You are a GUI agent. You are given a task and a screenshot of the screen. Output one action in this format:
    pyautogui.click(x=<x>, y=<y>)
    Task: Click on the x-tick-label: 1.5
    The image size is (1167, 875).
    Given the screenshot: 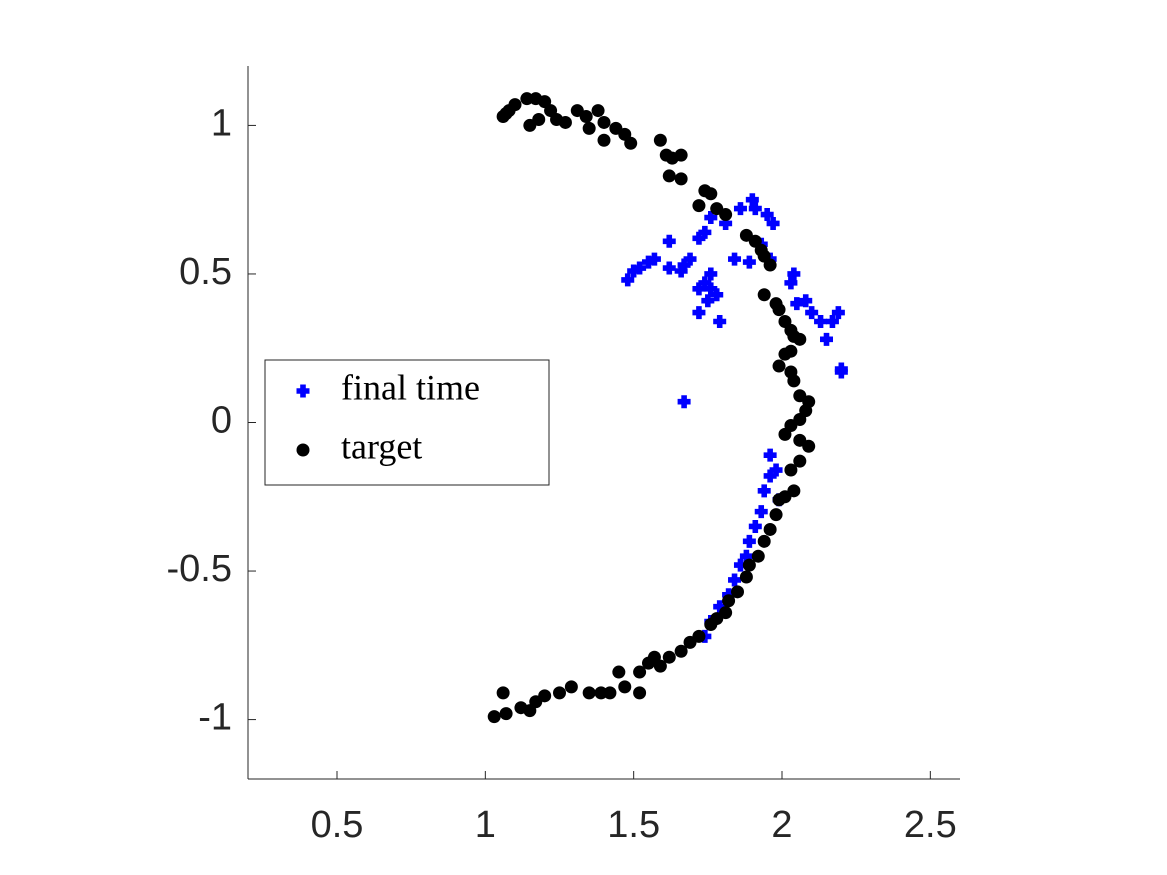 What is the action you would take?
    pyautogui.click(x=633, y=825)
    